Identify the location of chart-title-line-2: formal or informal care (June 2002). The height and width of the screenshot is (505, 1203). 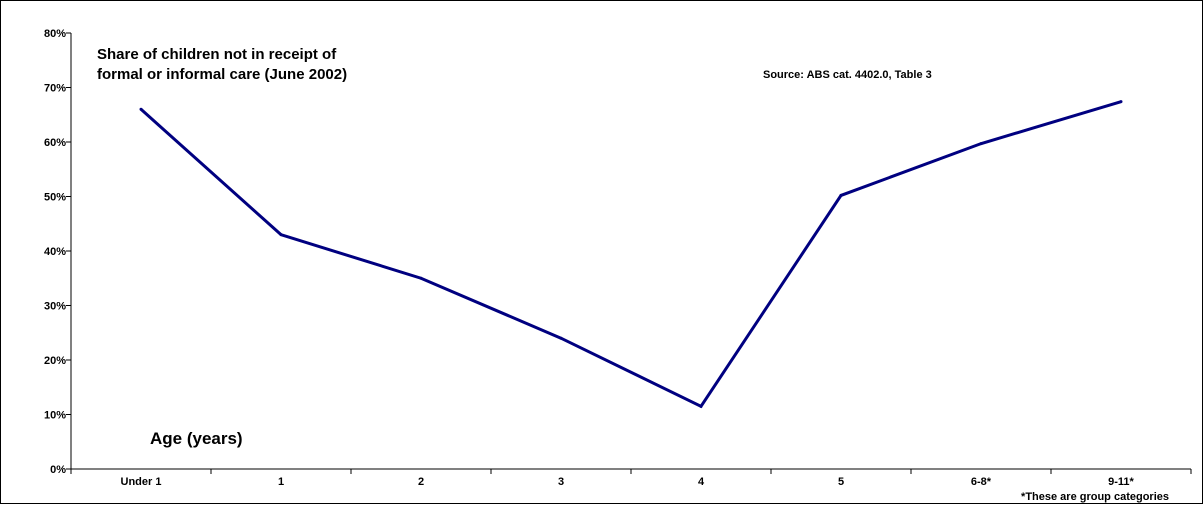
(222, 74).